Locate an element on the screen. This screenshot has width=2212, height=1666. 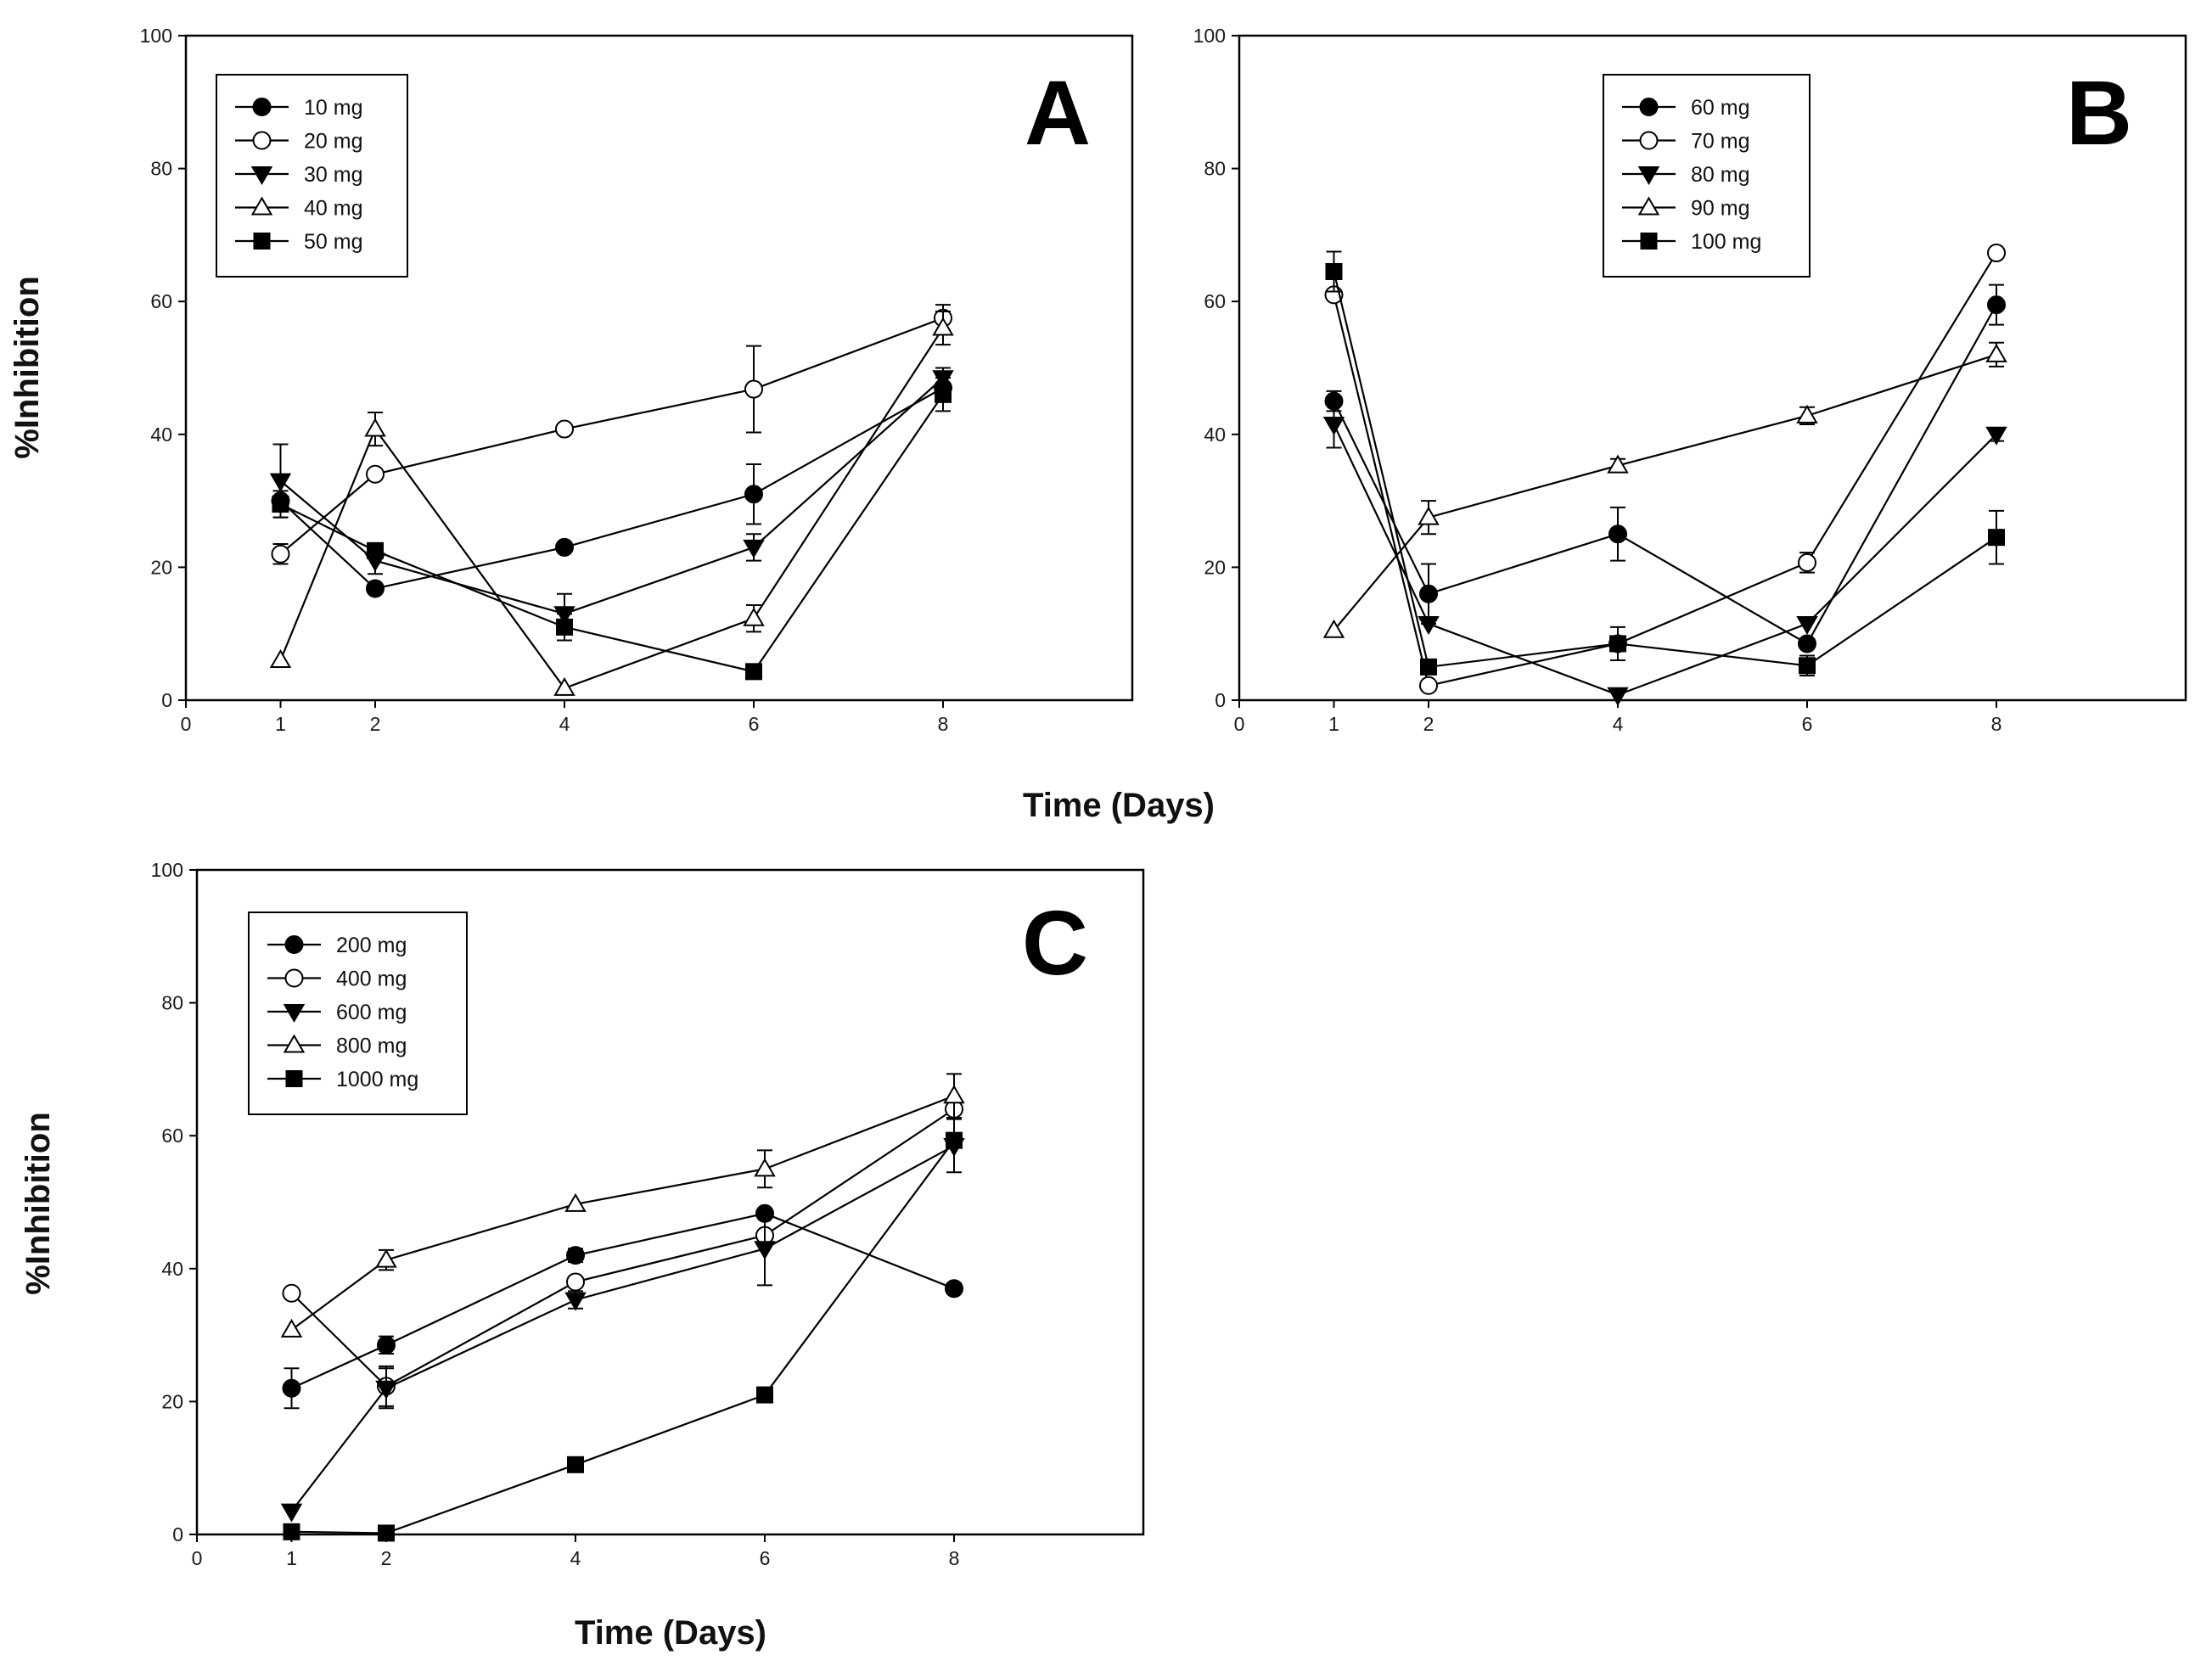
panel-a-legend-entry-50-mg-marker is located at coordinates (262, 241).